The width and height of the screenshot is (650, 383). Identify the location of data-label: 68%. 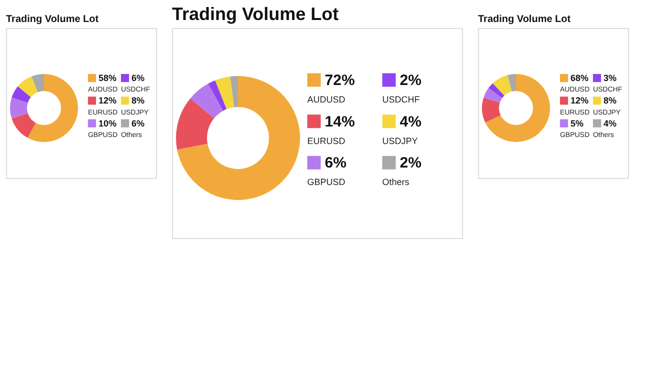
(579, 78).